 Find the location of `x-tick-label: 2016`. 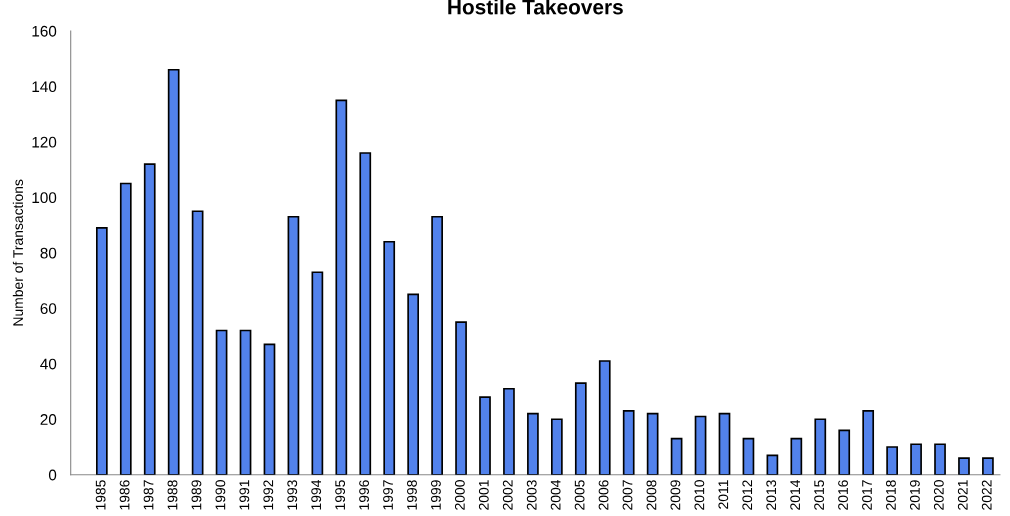

x-tick-label: 2016 is located at coordinates (843, 495).